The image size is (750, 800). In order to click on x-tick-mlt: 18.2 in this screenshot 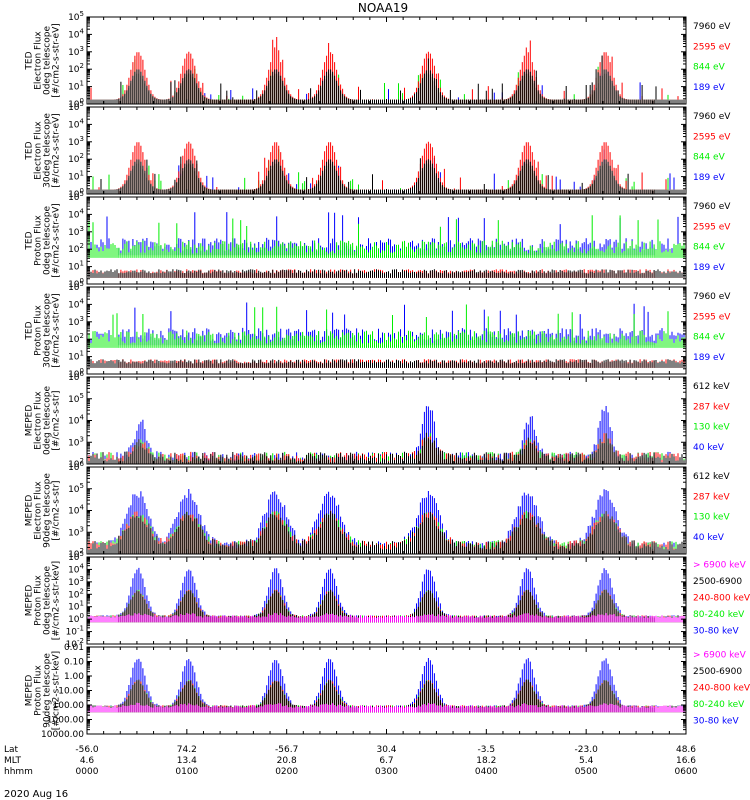, I will do `click(486, 761)`.